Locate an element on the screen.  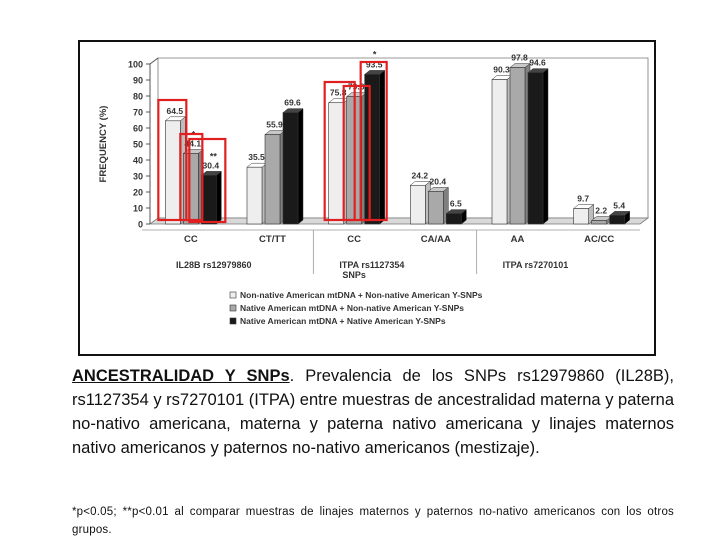
data-label: 2.2 is located at coordinates (601, 210).